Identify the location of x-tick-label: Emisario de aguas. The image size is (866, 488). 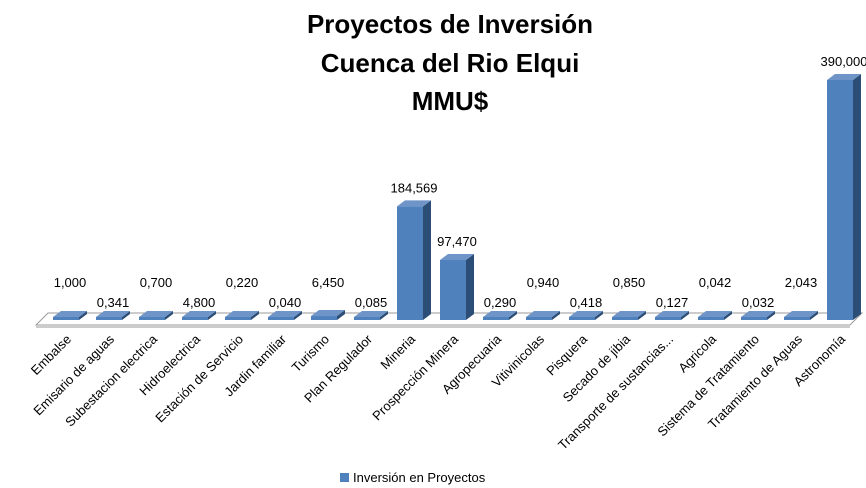
(73, 374).